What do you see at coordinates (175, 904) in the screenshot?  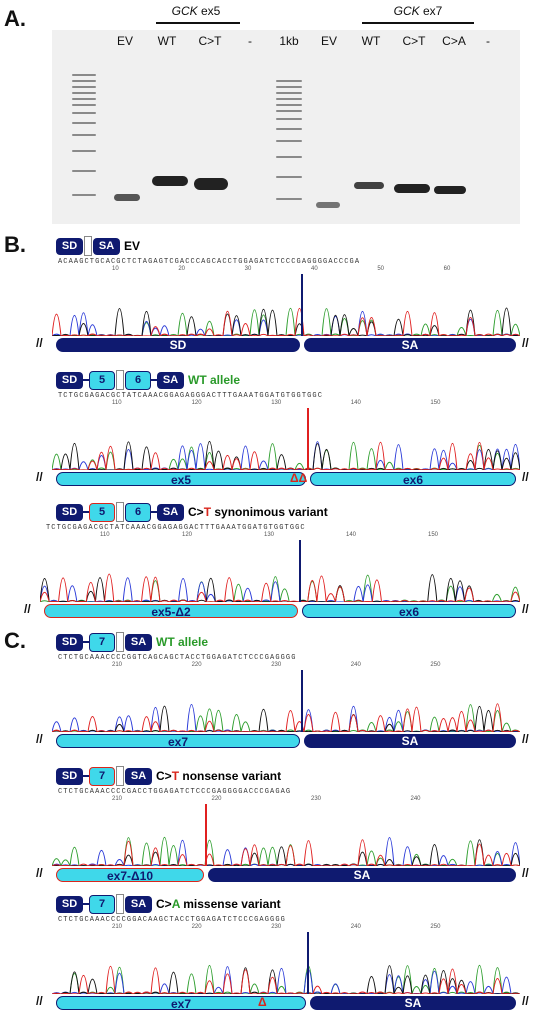 I see `variant-letter: A` at bounding box center [175, 904].